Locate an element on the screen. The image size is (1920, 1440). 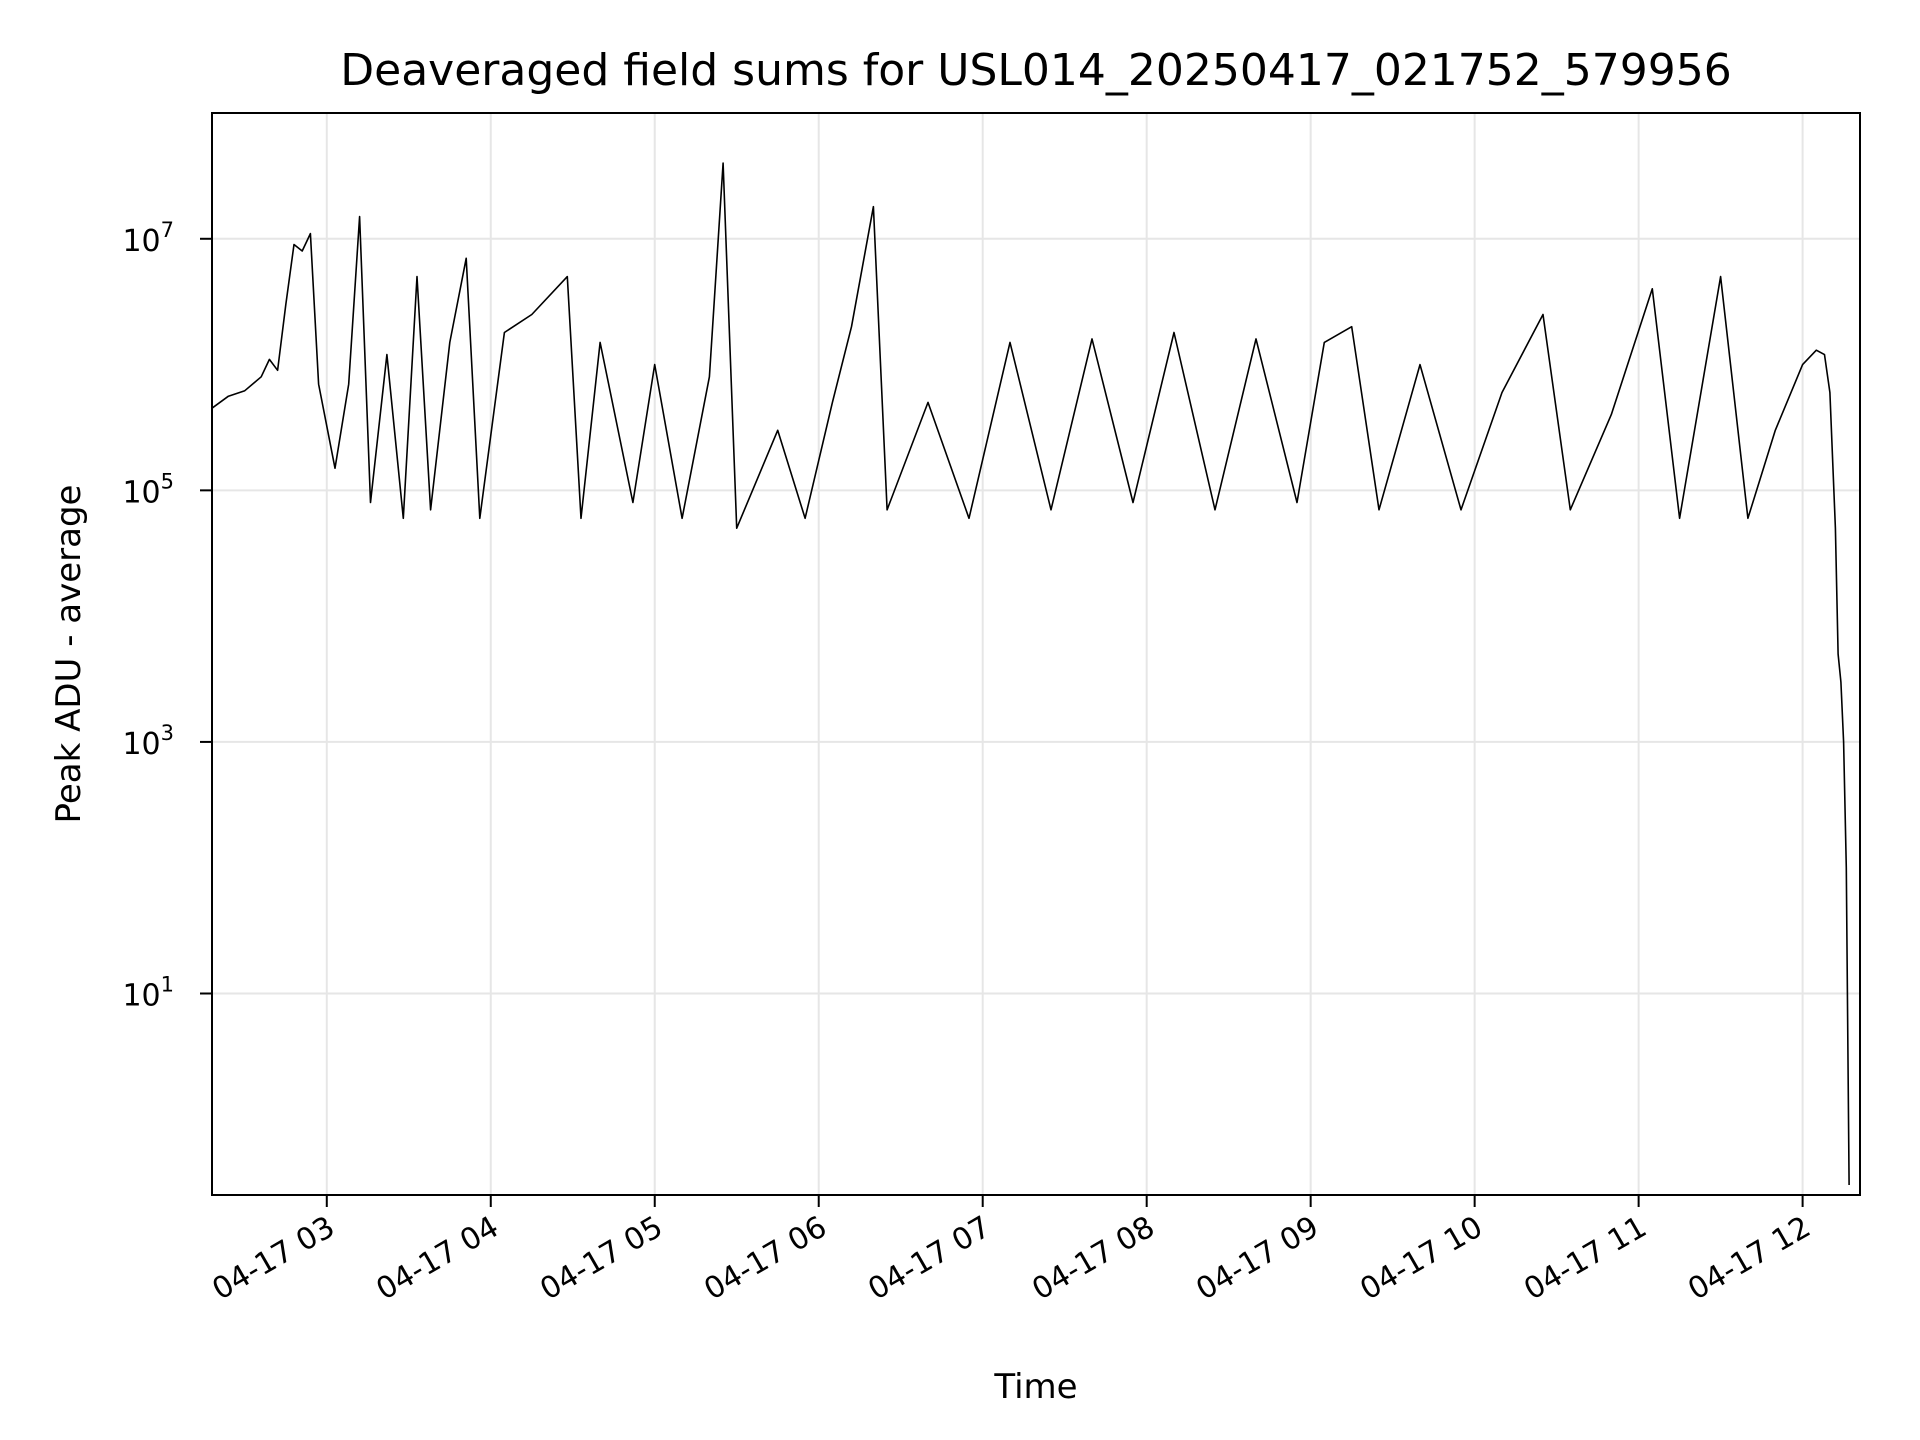
y-tick-label: 10⁵ is located at coordinates (148, 489).